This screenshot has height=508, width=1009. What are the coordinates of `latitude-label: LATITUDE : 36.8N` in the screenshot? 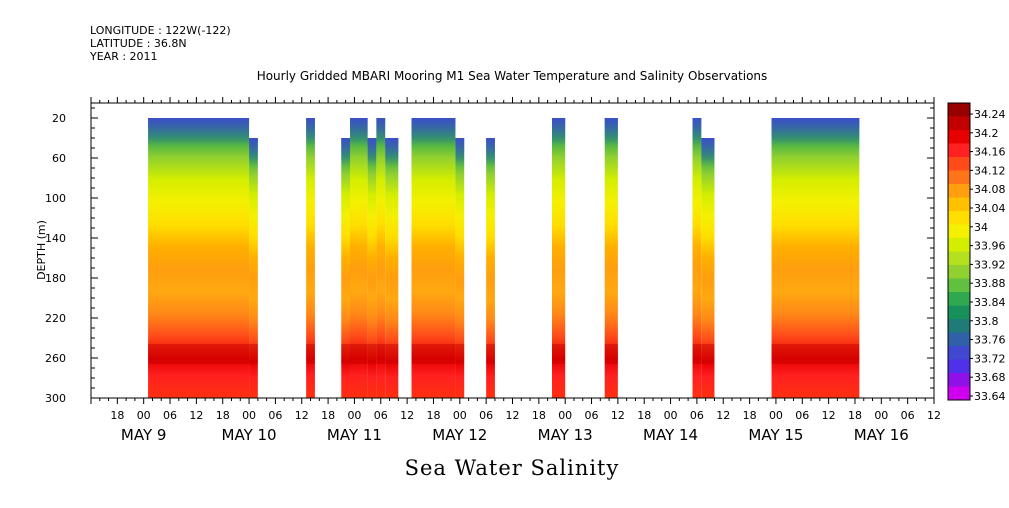 It's located at (138, 43).